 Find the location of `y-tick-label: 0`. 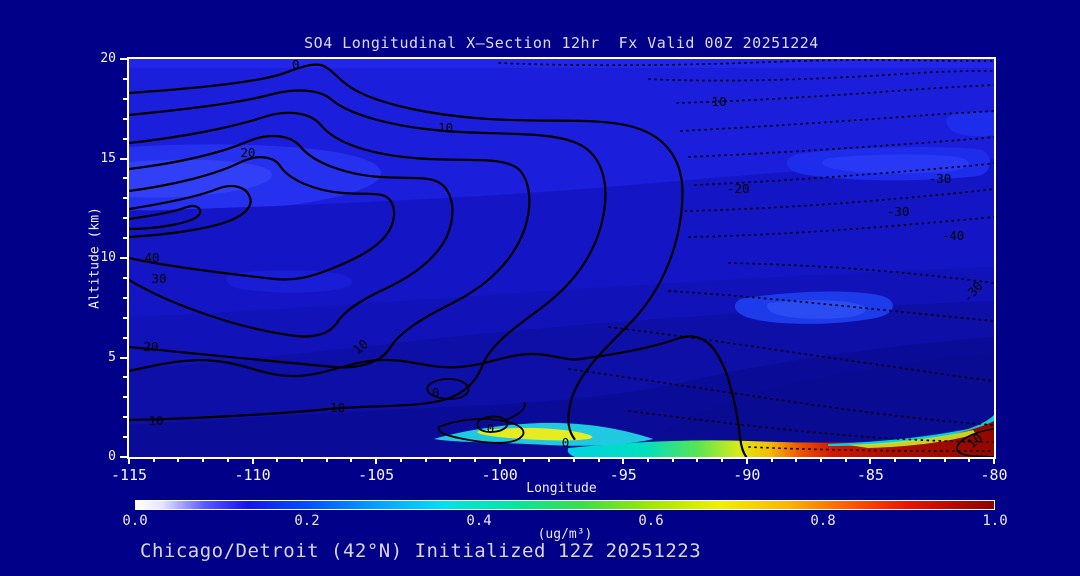

y-tick-label: 0 is located at coordinates (112, 456).